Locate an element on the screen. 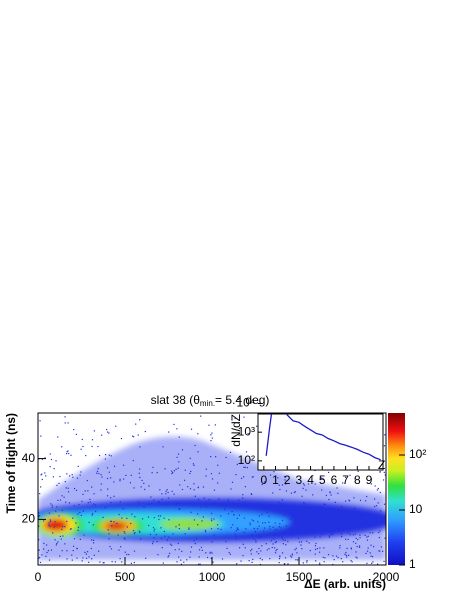  inset-y-label: dN/dZ is located at coordinates (236, 430).